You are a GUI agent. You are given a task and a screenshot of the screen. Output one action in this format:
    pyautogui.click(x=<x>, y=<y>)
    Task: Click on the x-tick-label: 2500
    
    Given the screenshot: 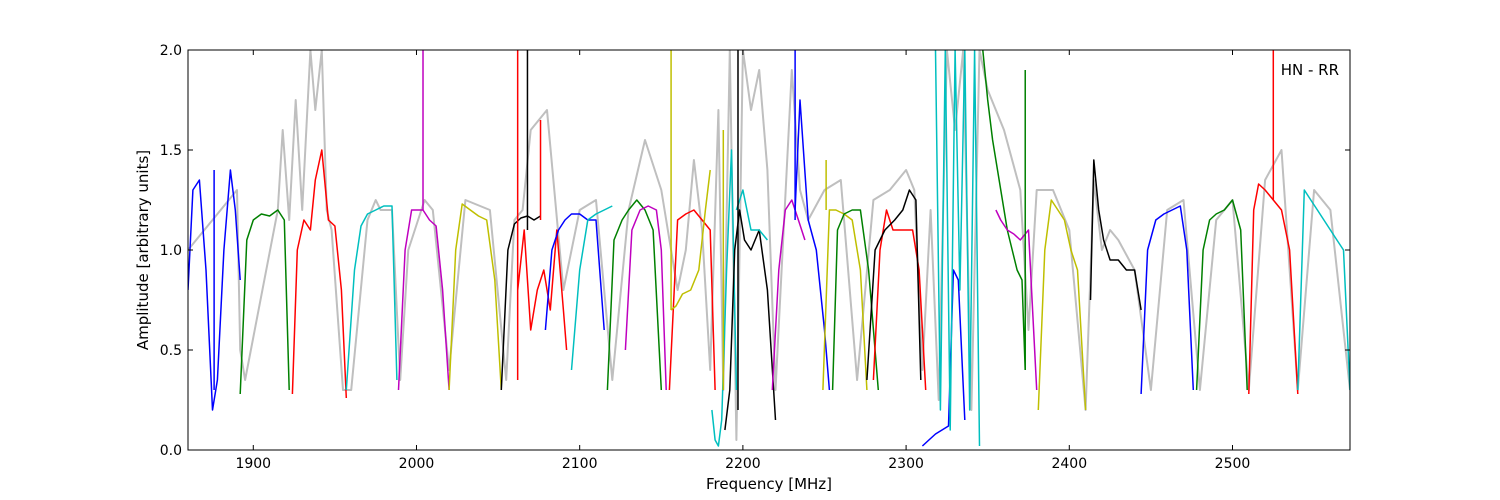 What is the action you would take?
    pyautogui.click(x=1233, y=464)
    